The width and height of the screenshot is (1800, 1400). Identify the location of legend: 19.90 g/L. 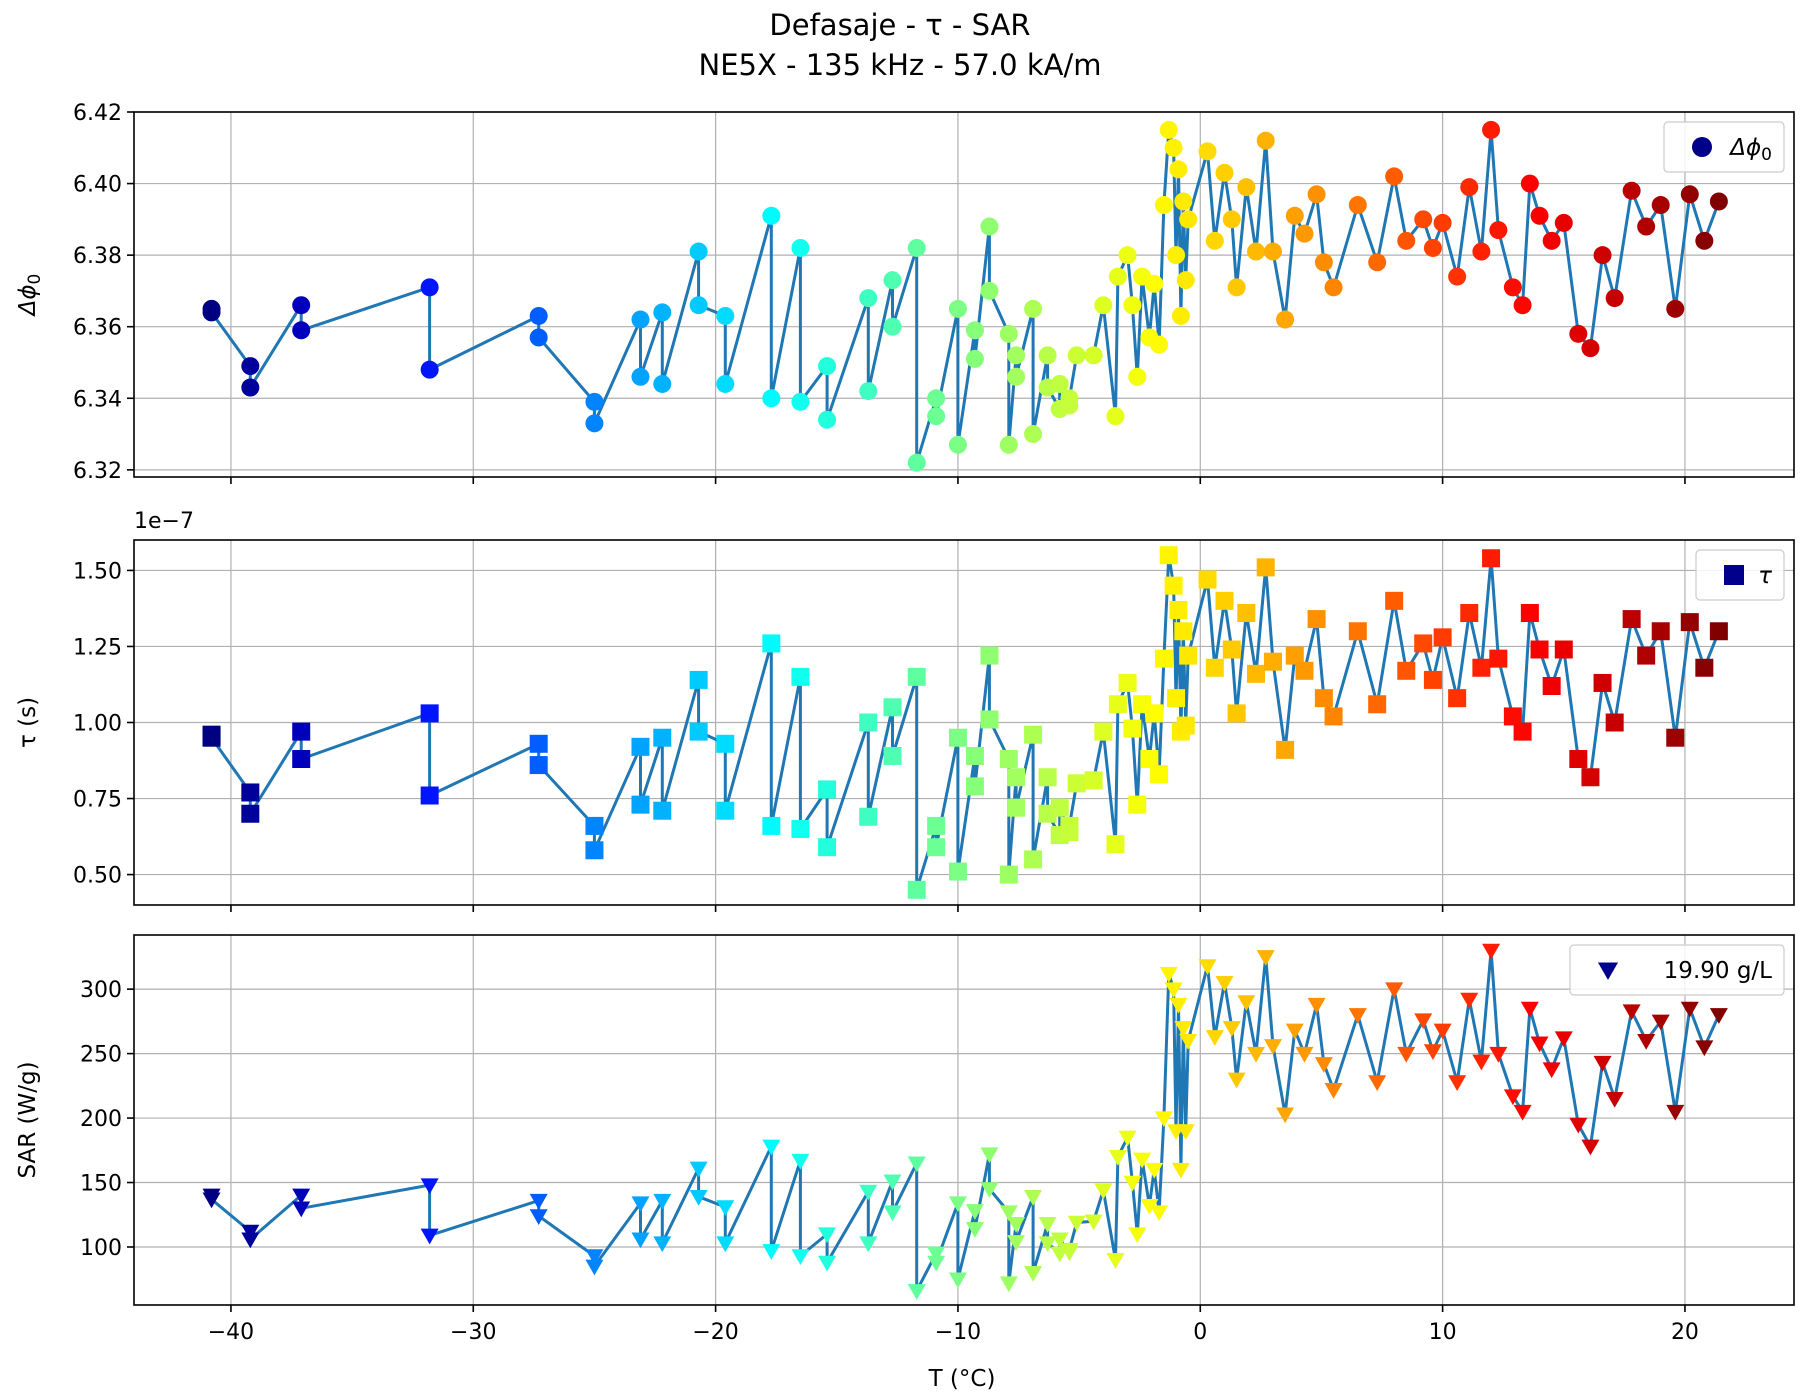
(1677, 970).